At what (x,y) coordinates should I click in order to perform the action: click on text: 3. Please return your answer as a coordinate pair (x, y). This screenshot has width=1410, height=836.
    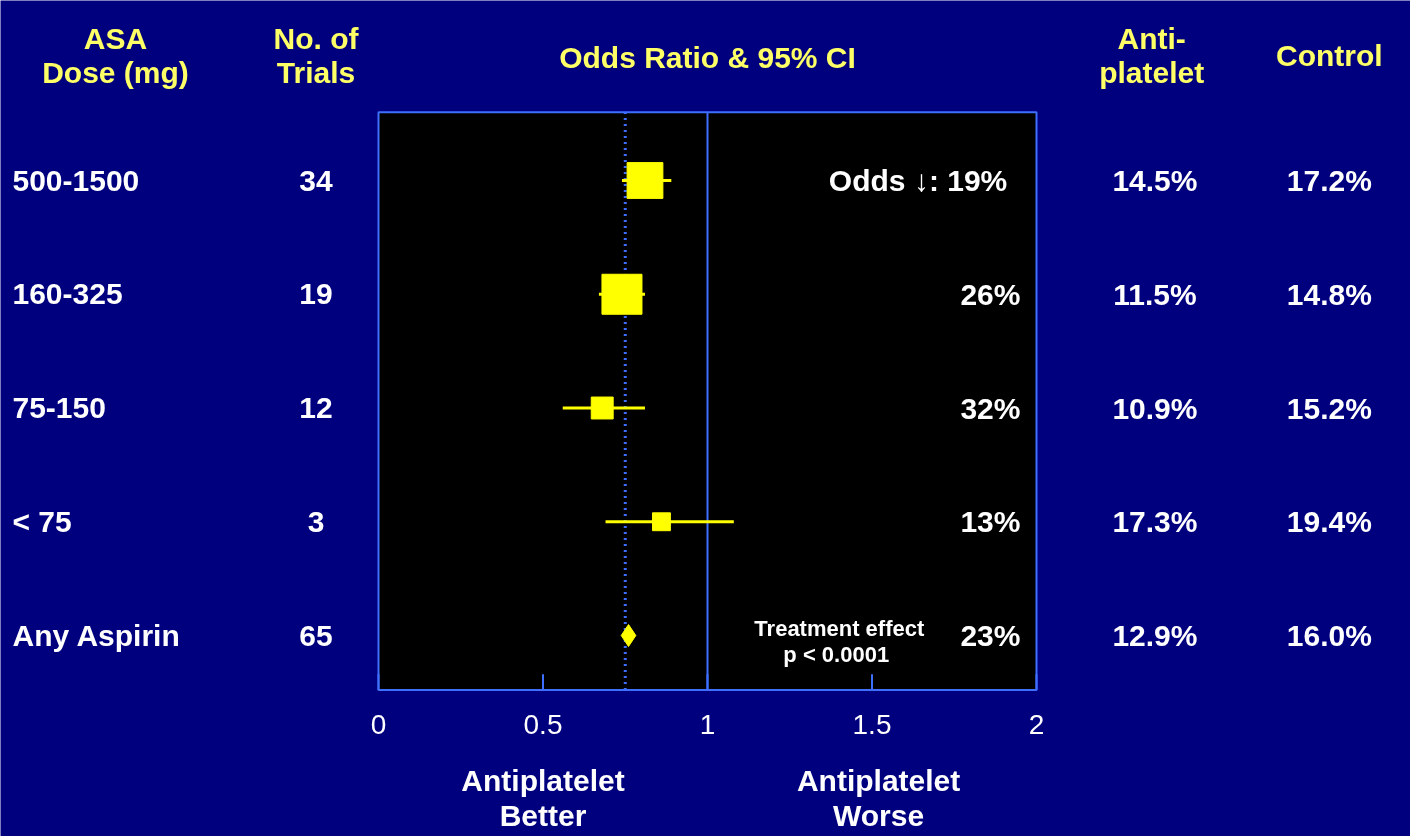
    Looking at the image, I should click on (316, 521).